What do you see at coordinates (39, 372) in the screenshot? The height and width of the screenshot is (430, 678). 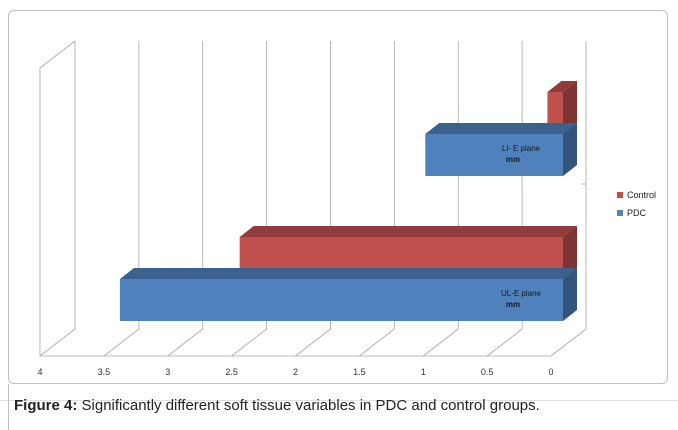 I see `x-tick-label: 4` at bounding box center [39, 372].